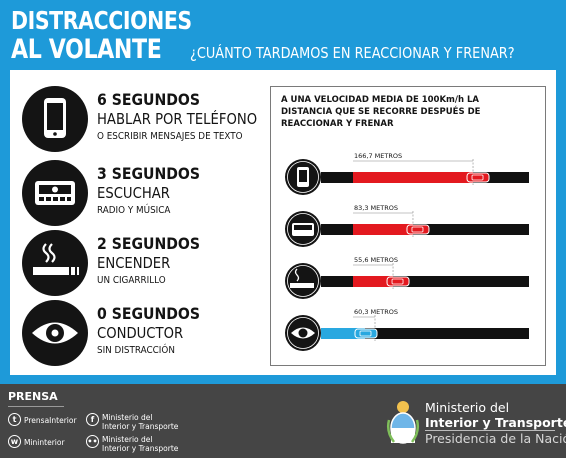  Describe the element at coordinates (134, 263) in the screenshot. I see `action-label: ENCENDER` at that location.